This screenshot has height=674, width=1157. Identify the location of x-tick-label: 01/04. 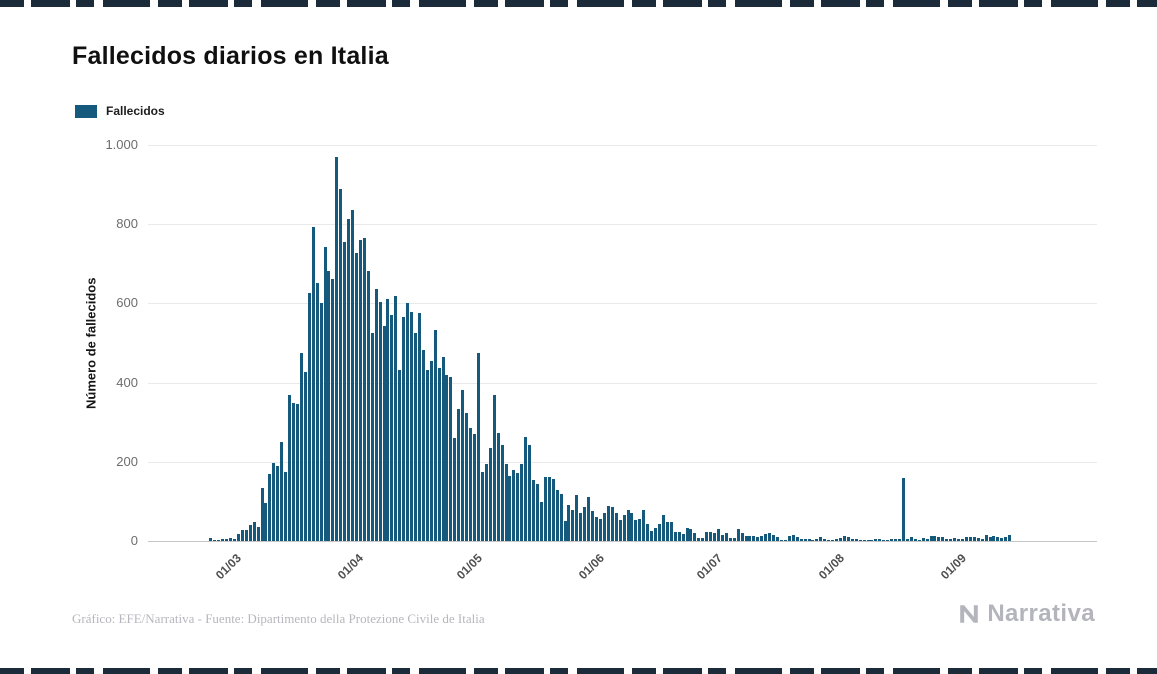
(351, 567).